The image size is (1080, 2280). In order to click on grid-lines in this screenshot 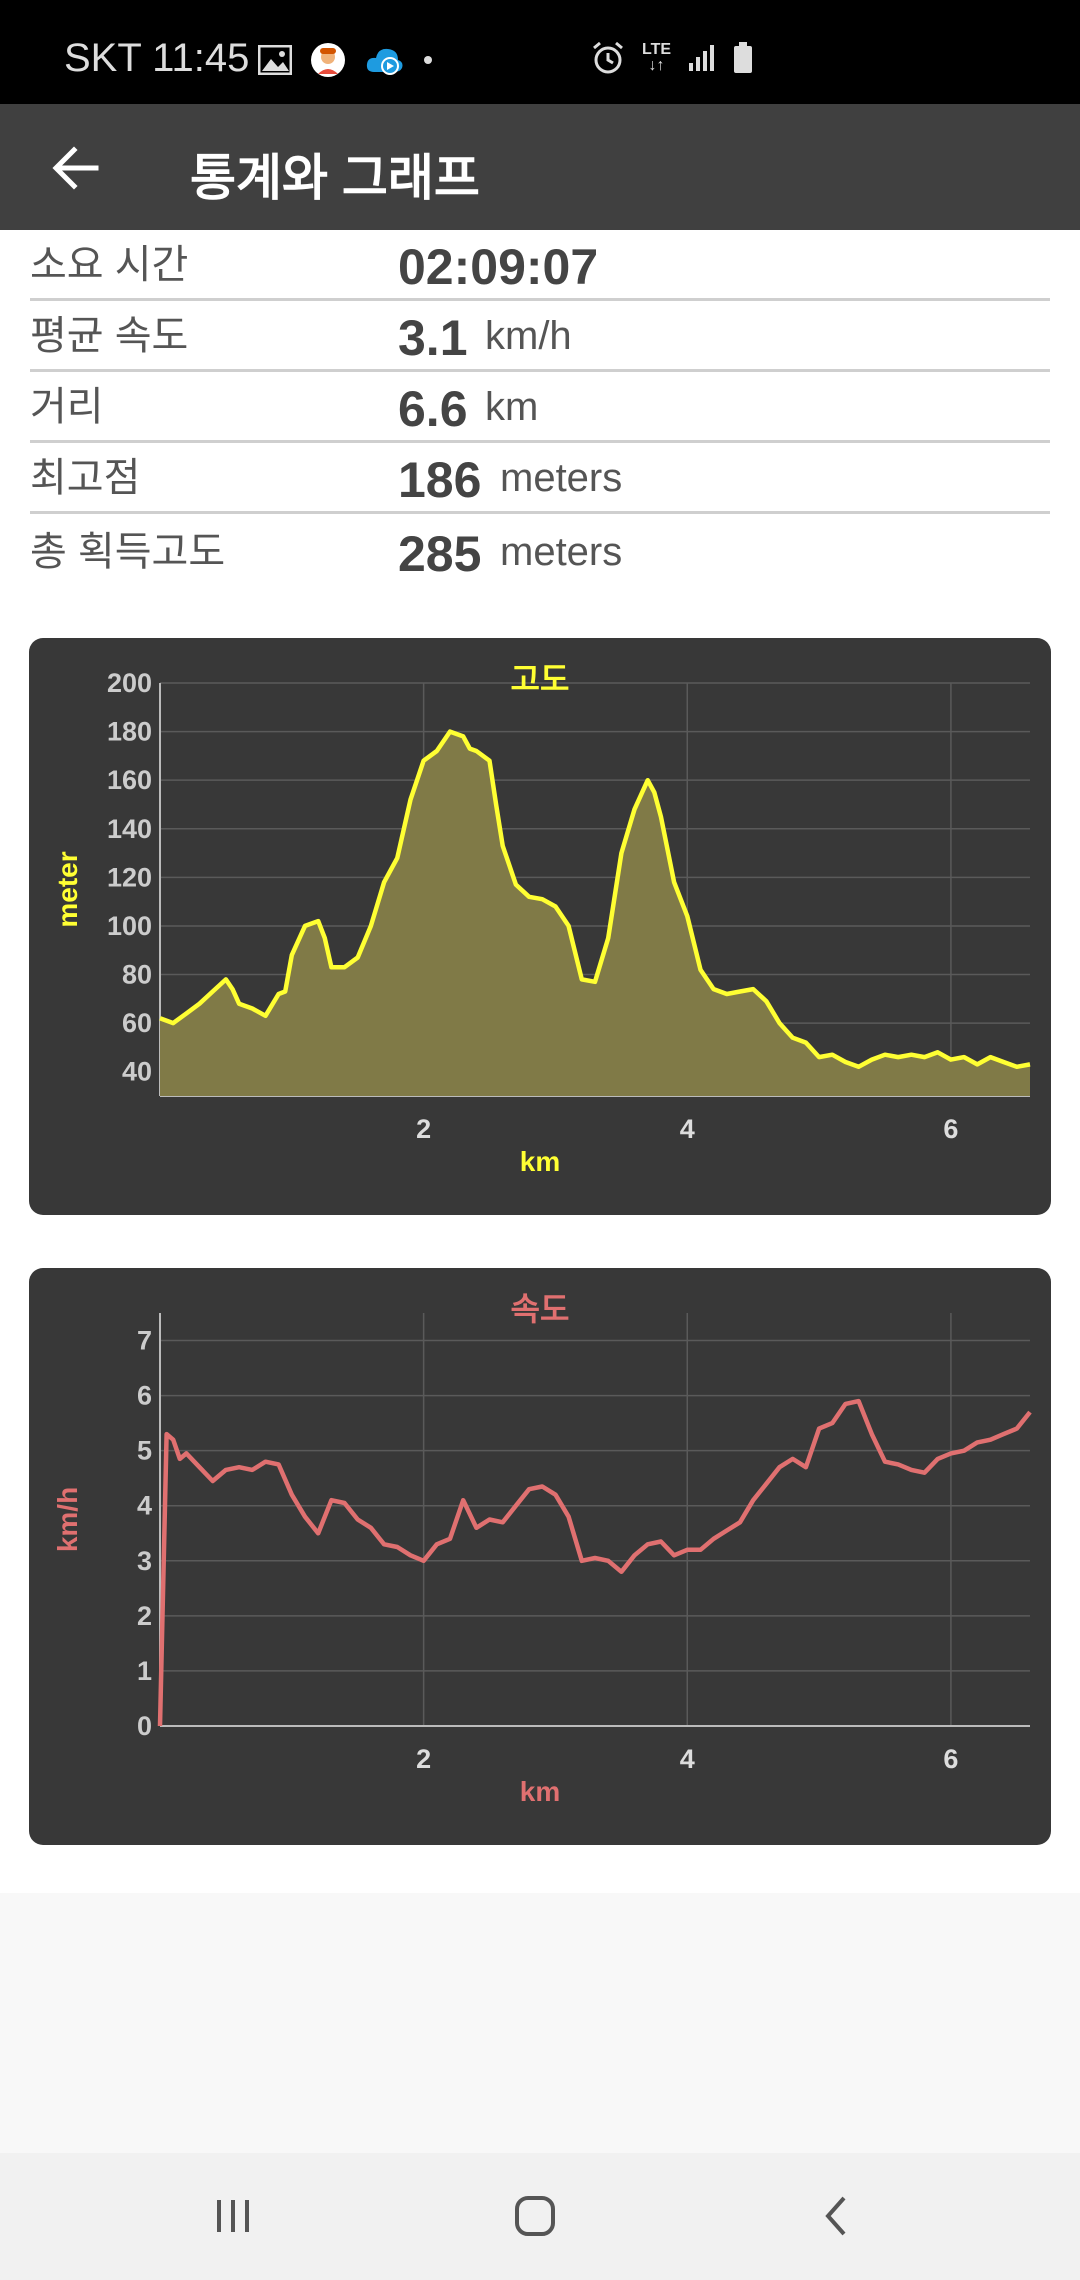, I will do `click(595, 1520)`.